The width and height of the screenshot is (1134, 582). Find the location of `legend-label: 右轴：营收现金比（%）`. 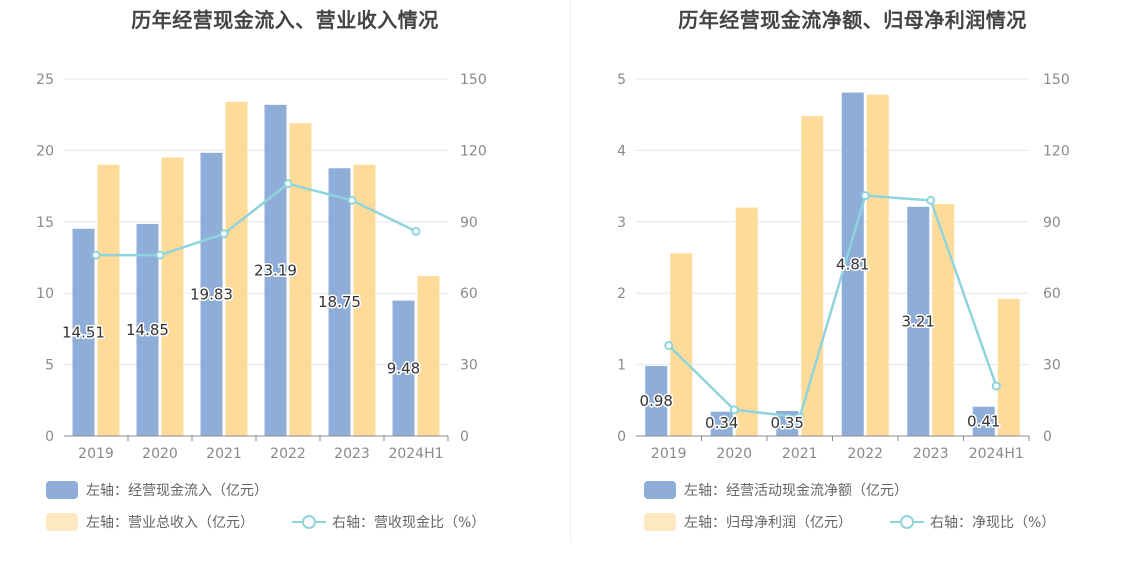

legend-label: 右轴：营收现金比（%） is located at coordinates (409, 523).